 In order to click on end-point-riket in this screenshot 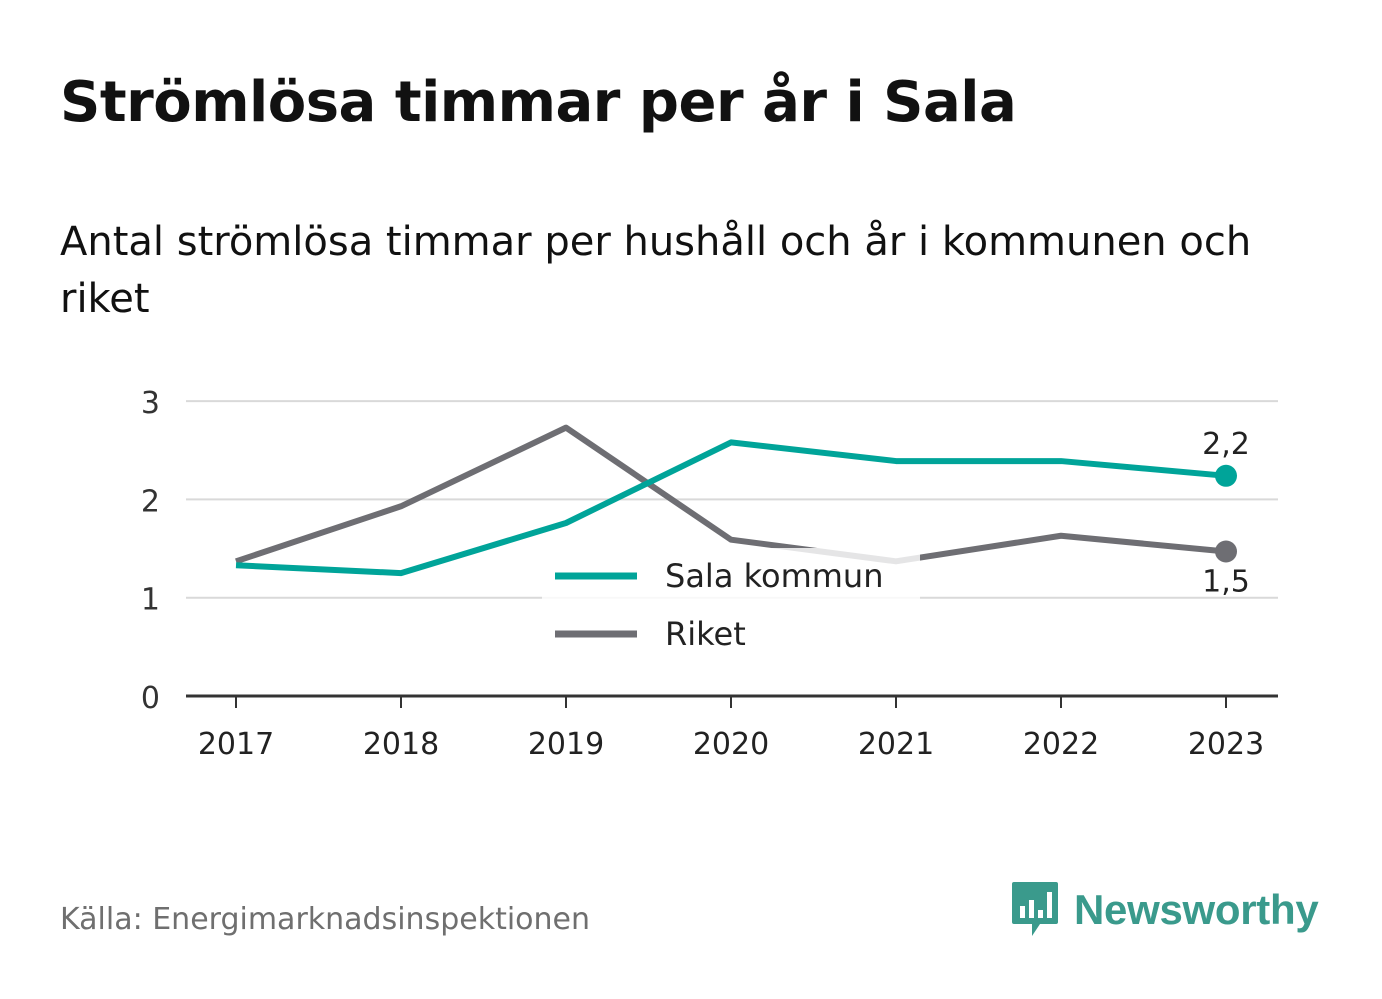, I will do `click(1226, 551)`.